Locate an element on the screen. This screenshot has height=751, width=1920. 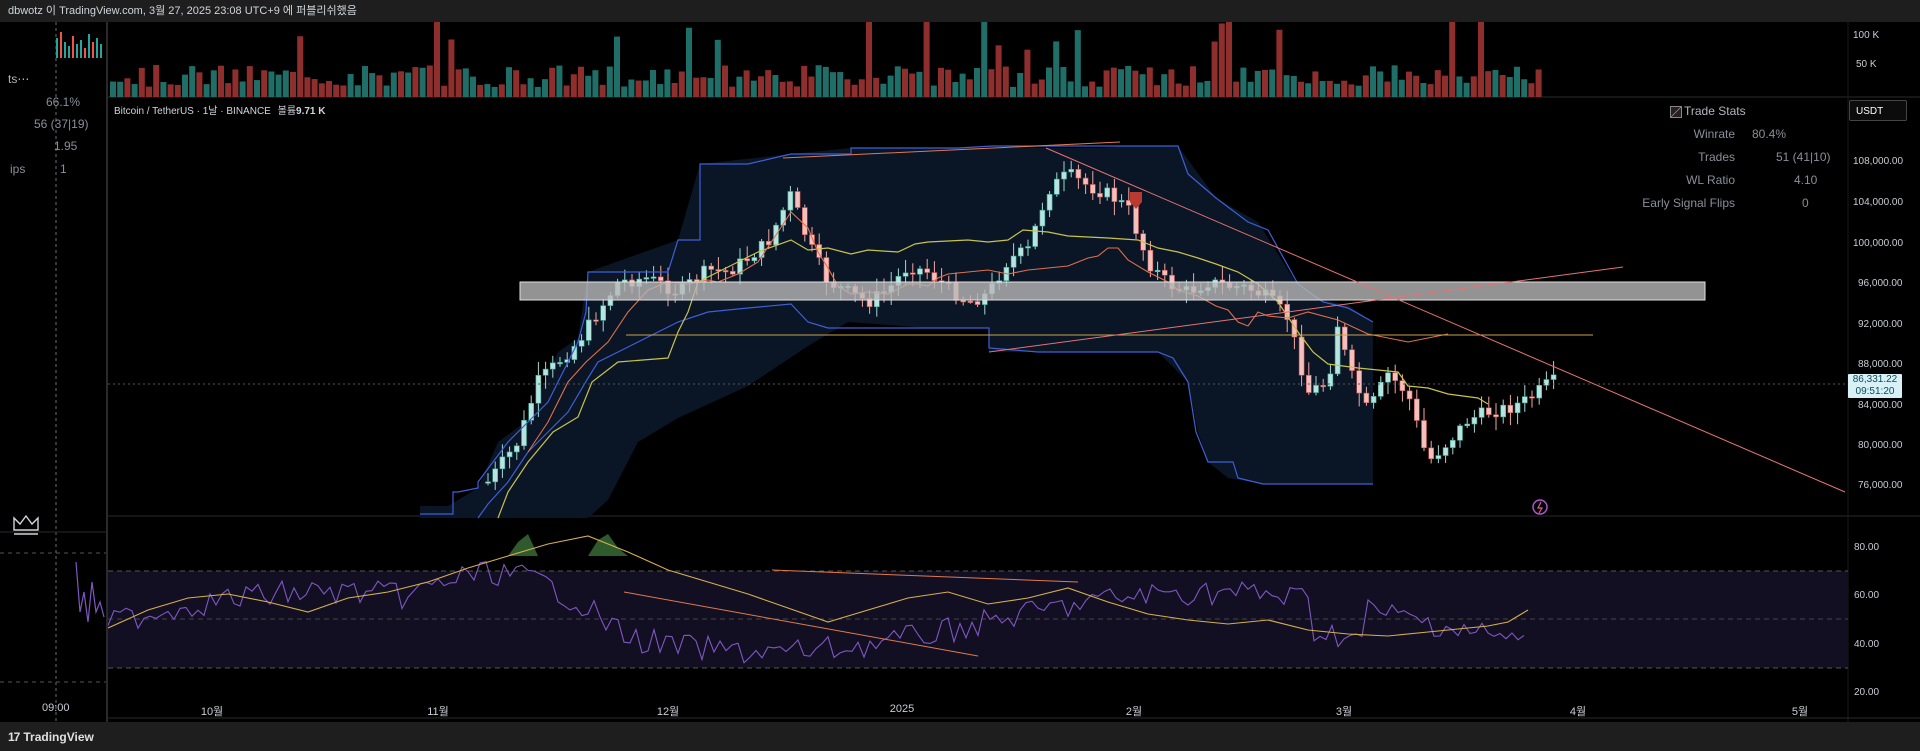
top-trend-line is located at coordinates (951, 150).